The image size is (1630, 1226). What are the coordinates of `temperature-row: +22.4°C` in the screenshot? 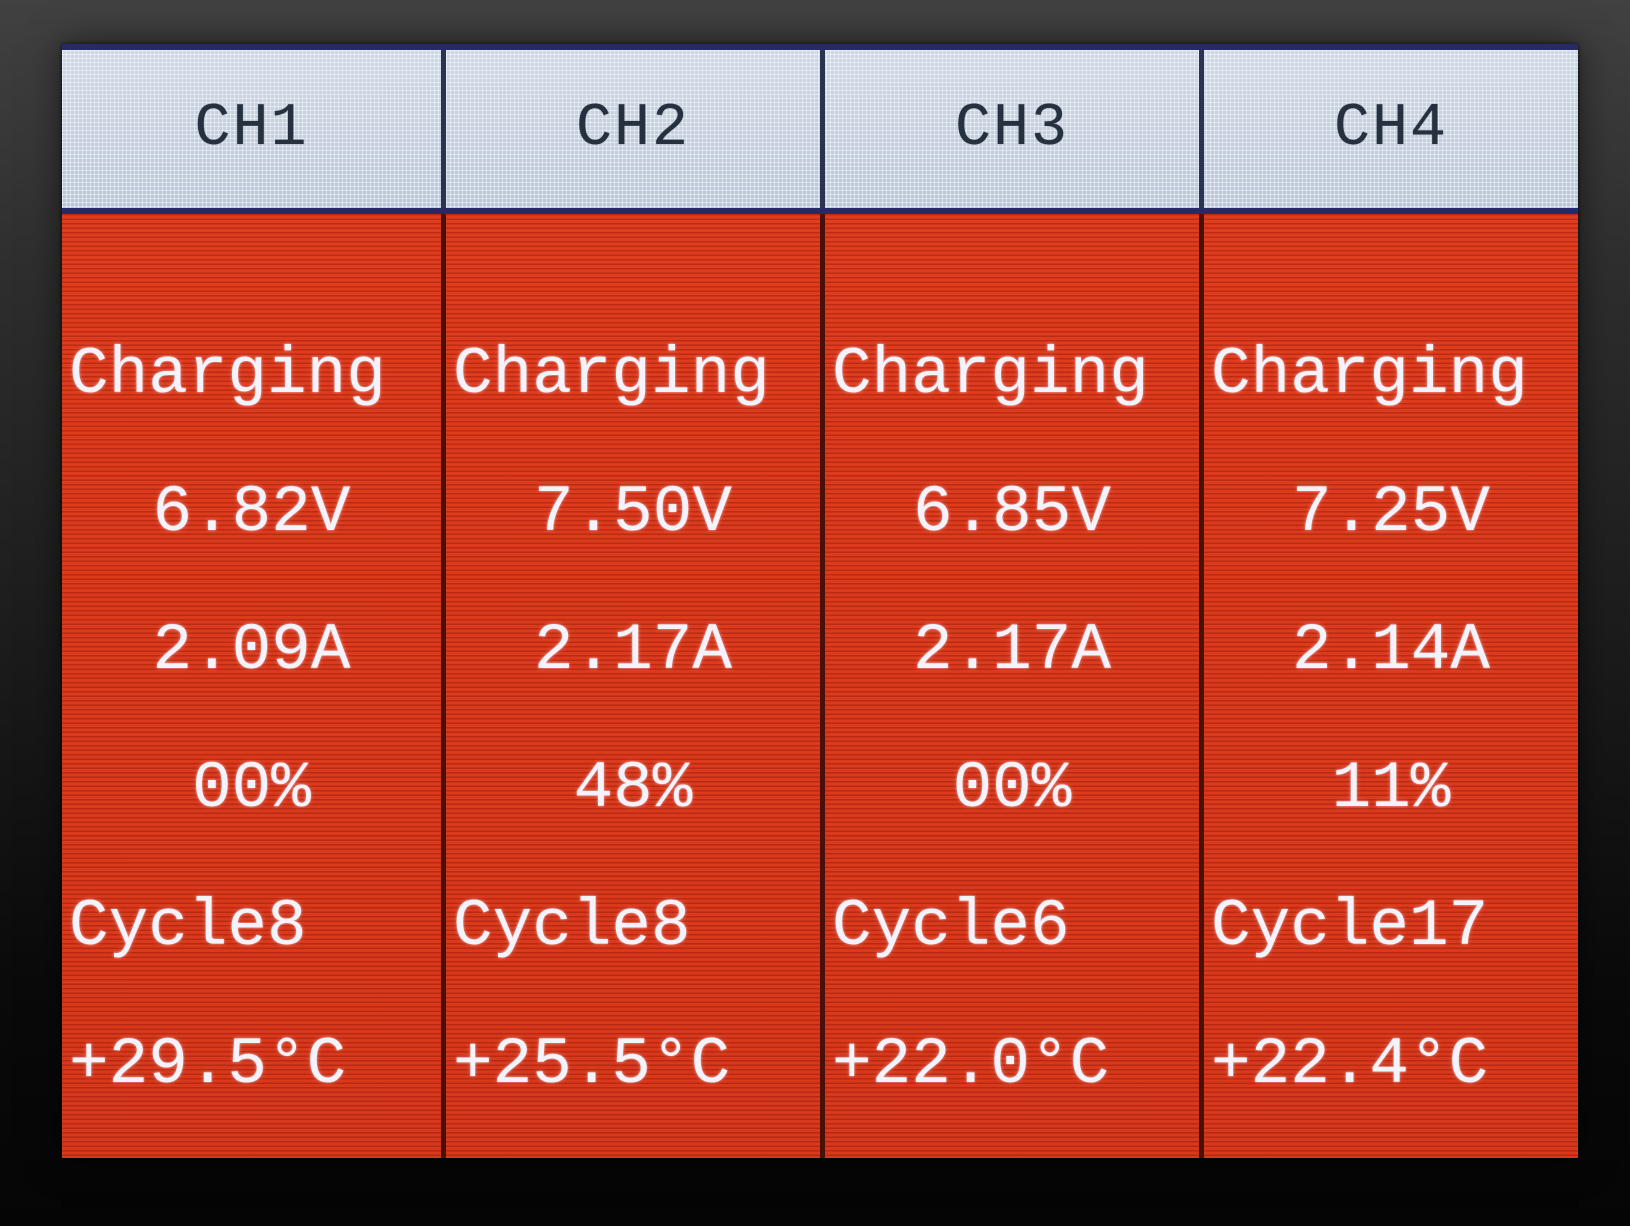 It's located at (1391, 1065).